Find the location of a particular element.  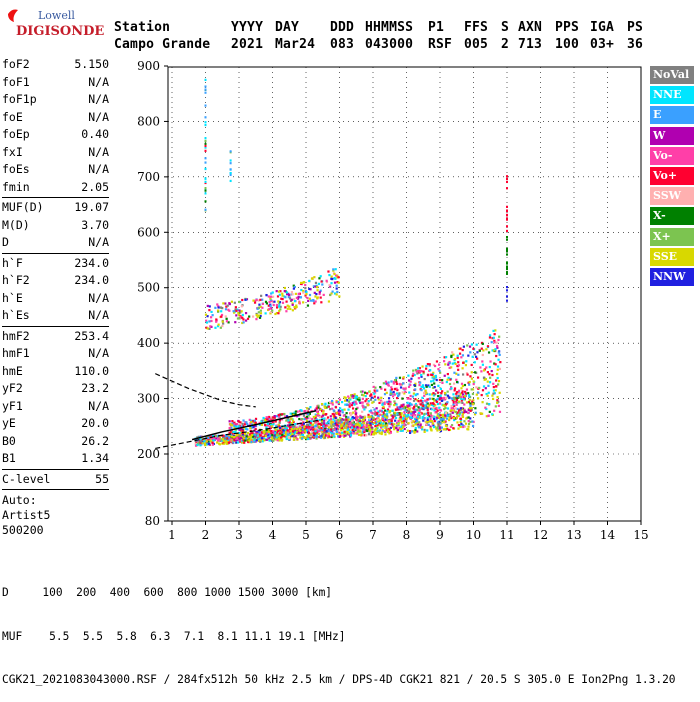

divider is located at coordinates (55, 469).